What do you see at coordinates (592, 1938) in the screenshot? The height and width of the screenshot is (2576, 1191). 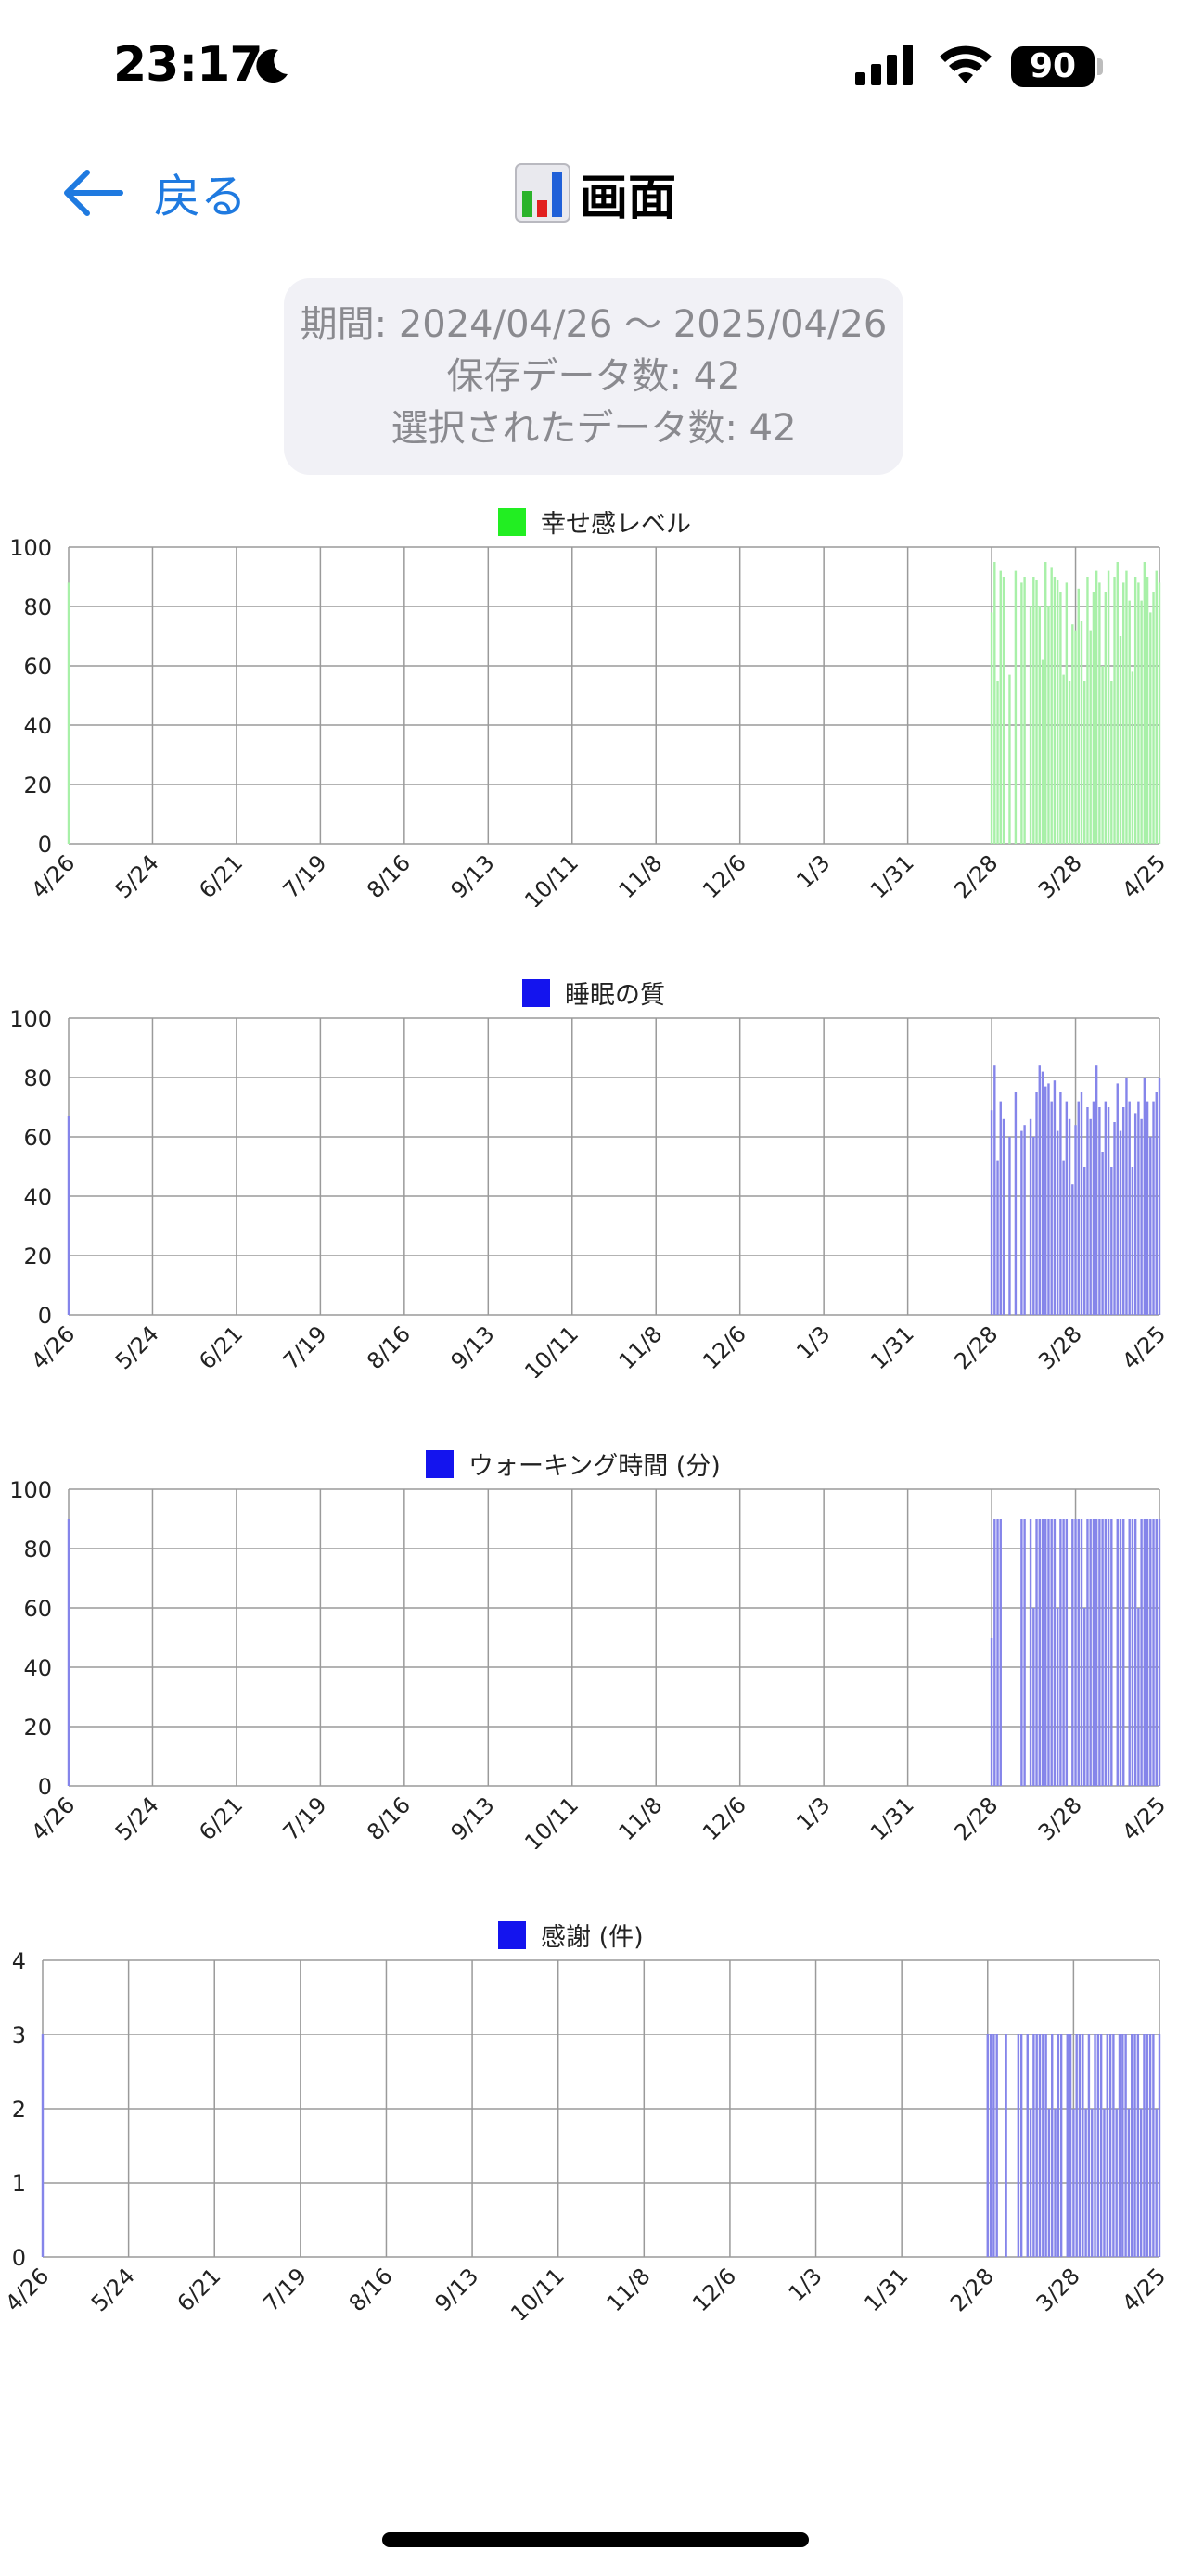 I see `legend-label: 感謝 (件)` at bounding box center [592, 1938].